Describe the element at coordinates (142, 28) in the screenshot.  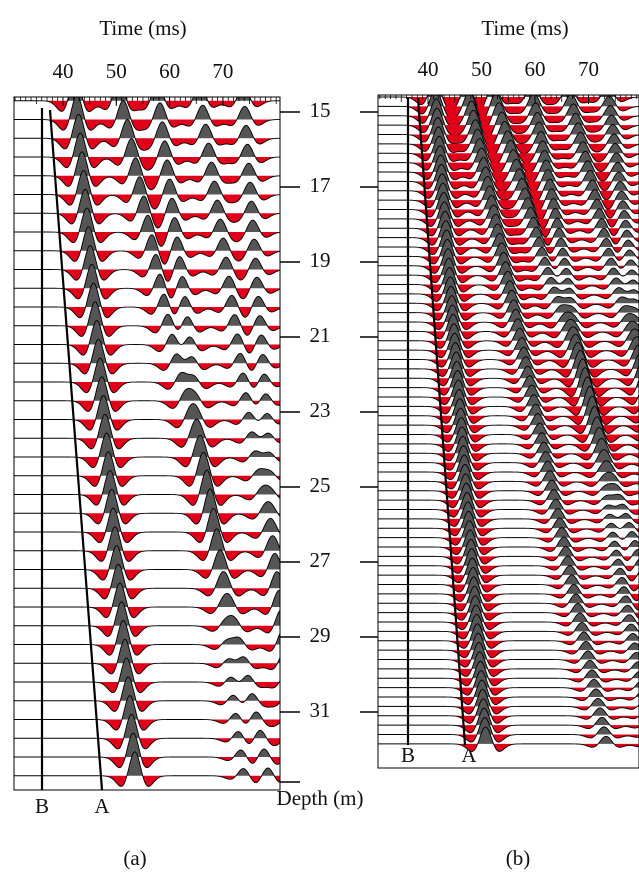
I see `x-title: Time (ms)` at that location.